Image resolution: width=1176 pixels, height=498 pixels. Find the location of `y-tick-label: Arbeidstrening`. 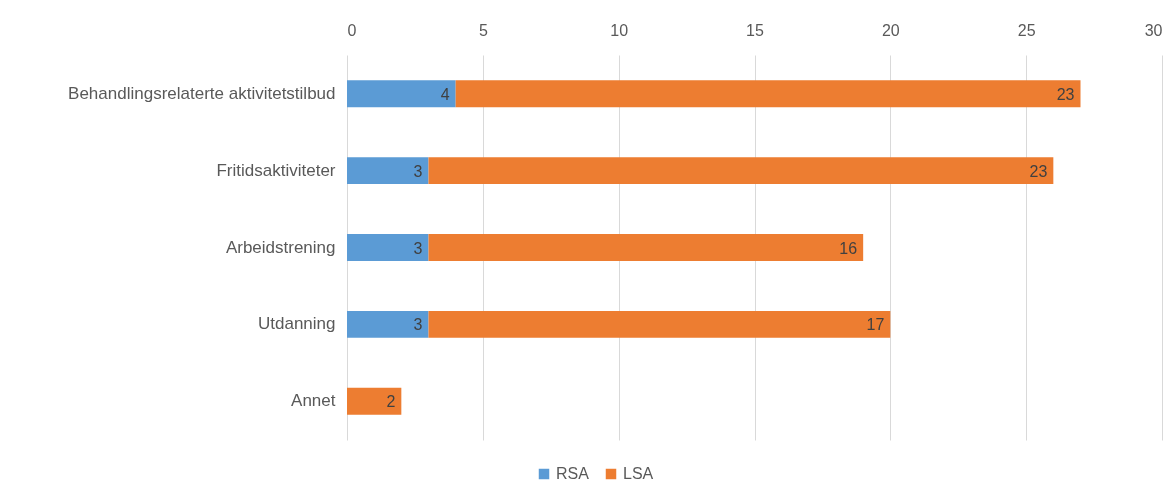

y-tick-label: Arbeidstrening is located at coordinates (280, 247).